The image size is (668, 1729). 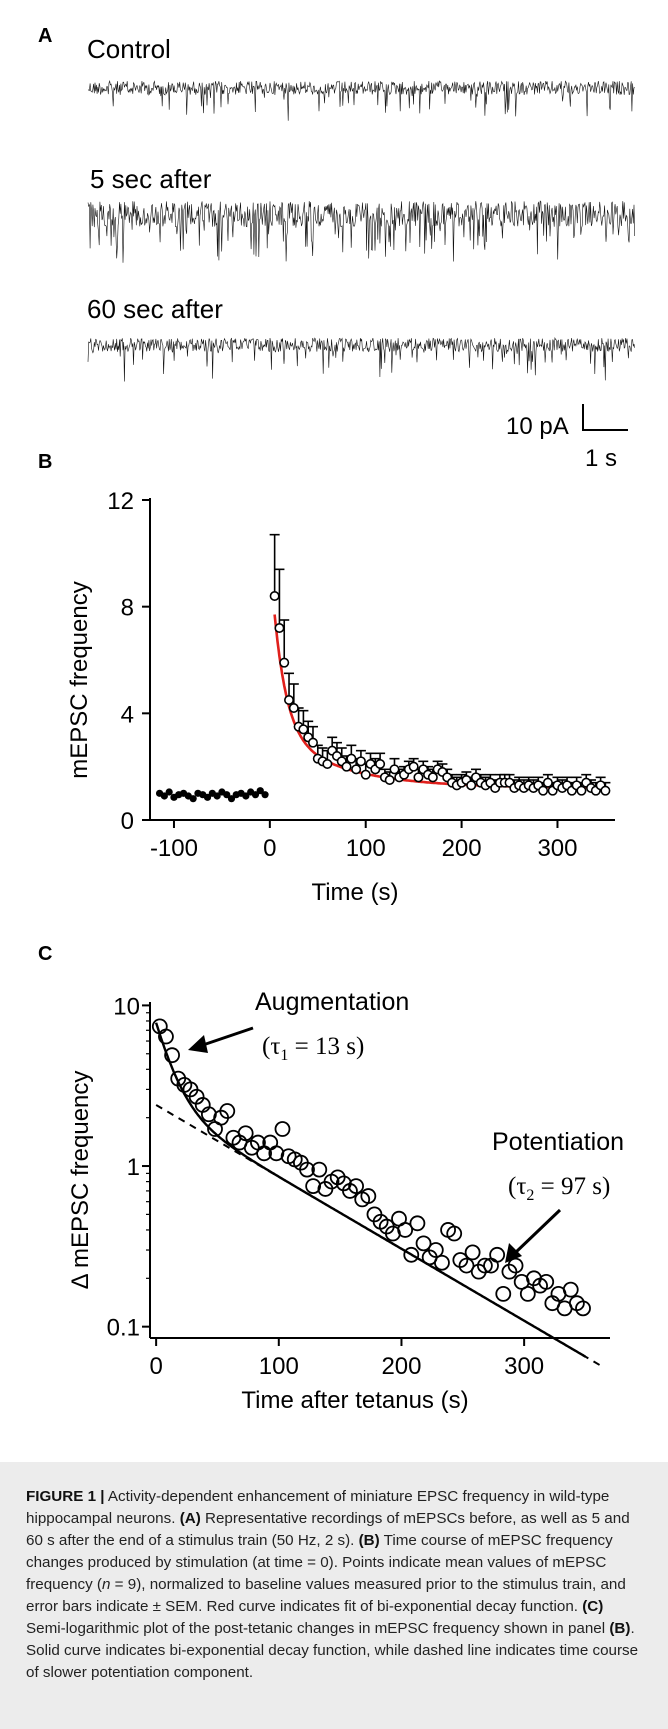 What do you see at coordinates (354, 892) in the screenshot?
I see `b-x-axis-label: Time (s)` at bounding box center [354, 892].